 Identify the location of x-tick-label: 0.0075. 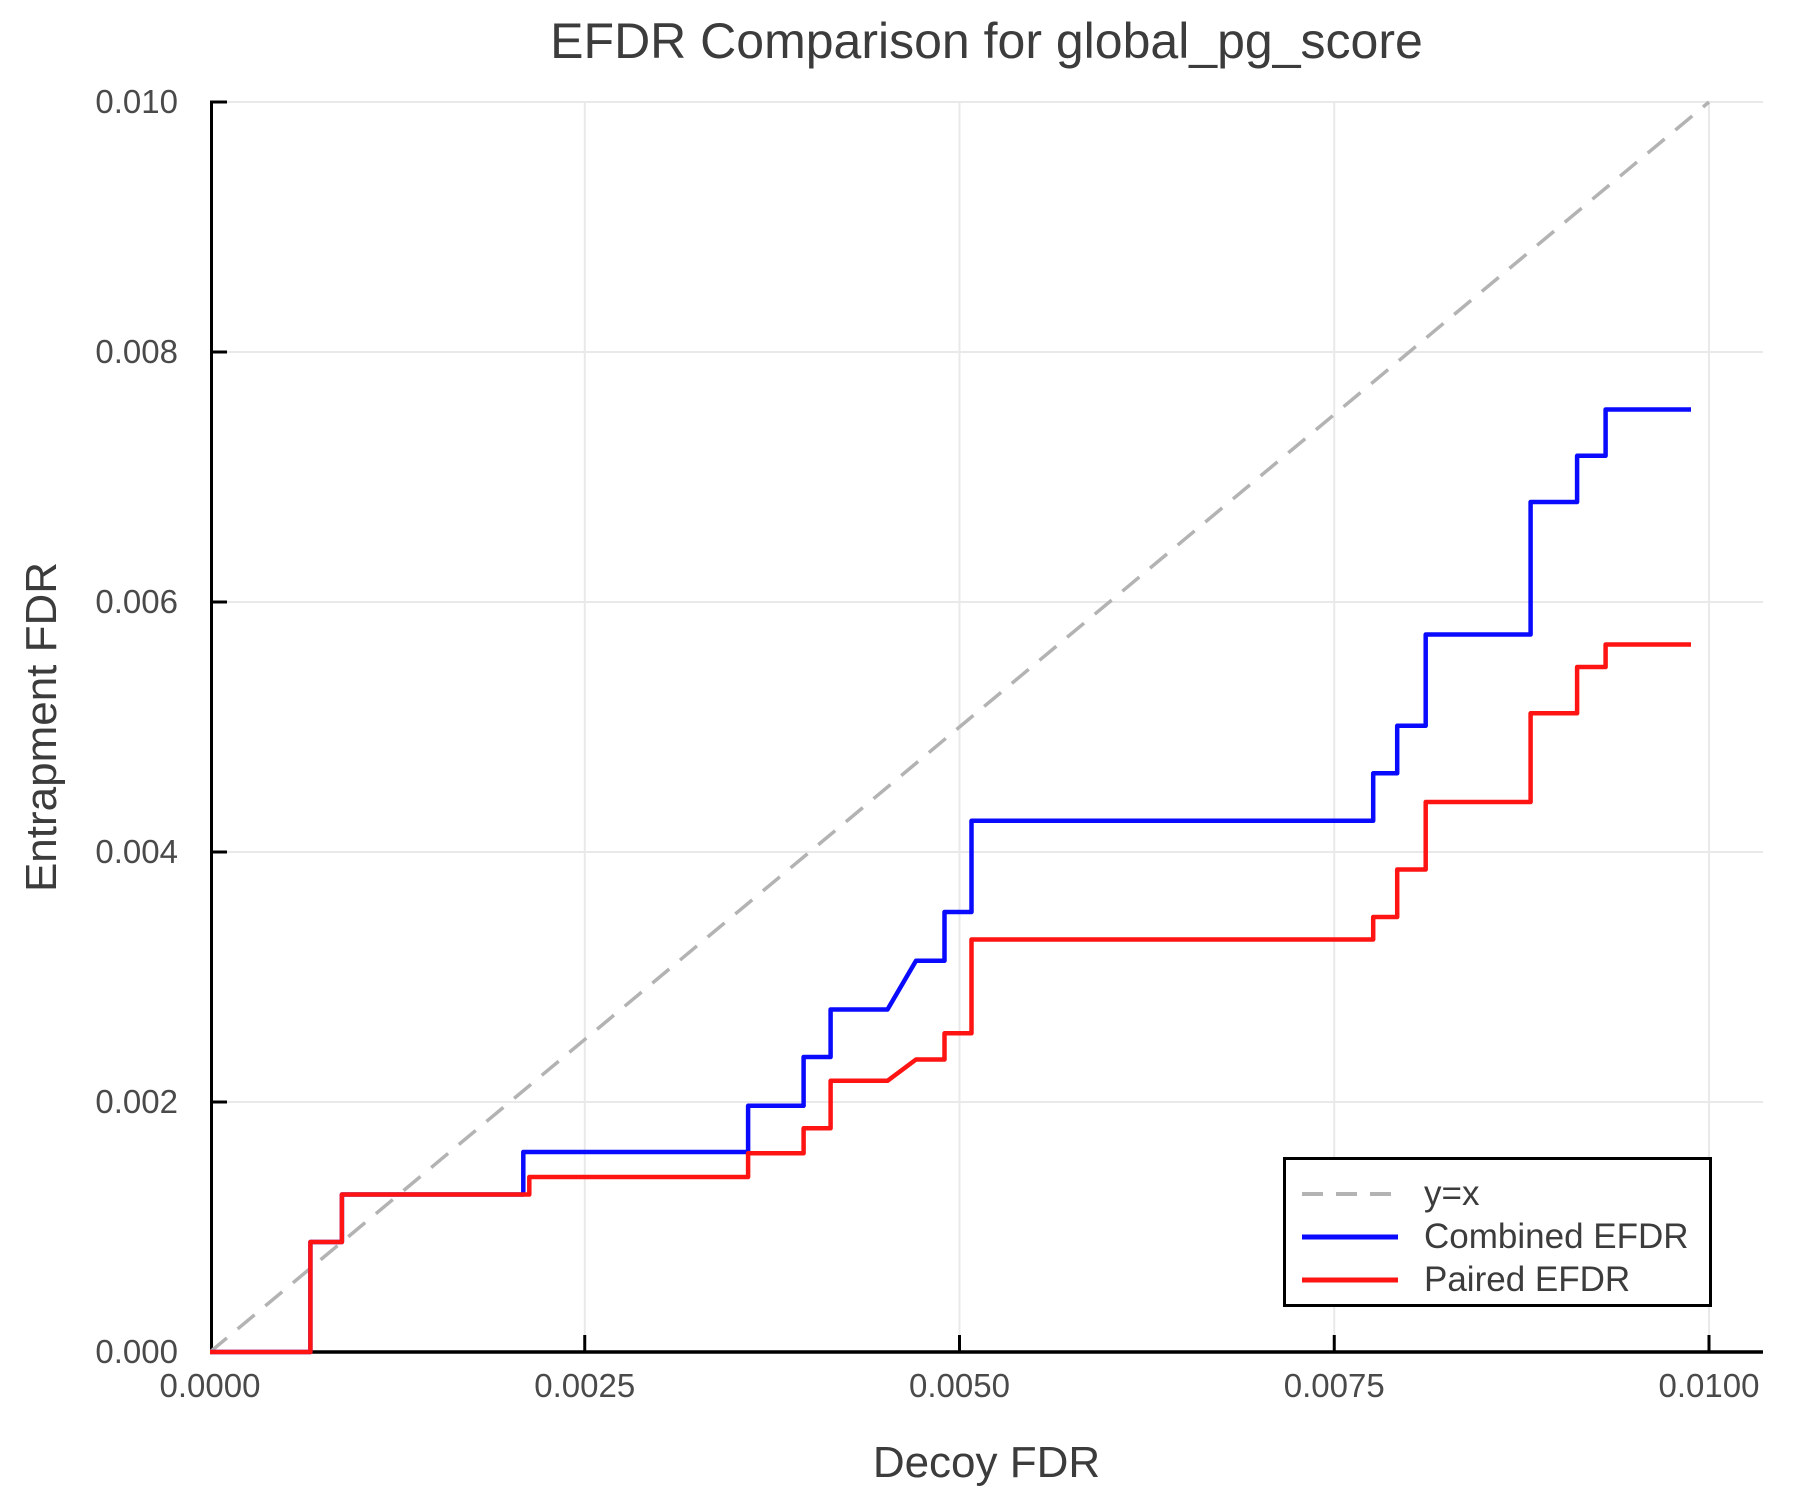
(1334, 1385).